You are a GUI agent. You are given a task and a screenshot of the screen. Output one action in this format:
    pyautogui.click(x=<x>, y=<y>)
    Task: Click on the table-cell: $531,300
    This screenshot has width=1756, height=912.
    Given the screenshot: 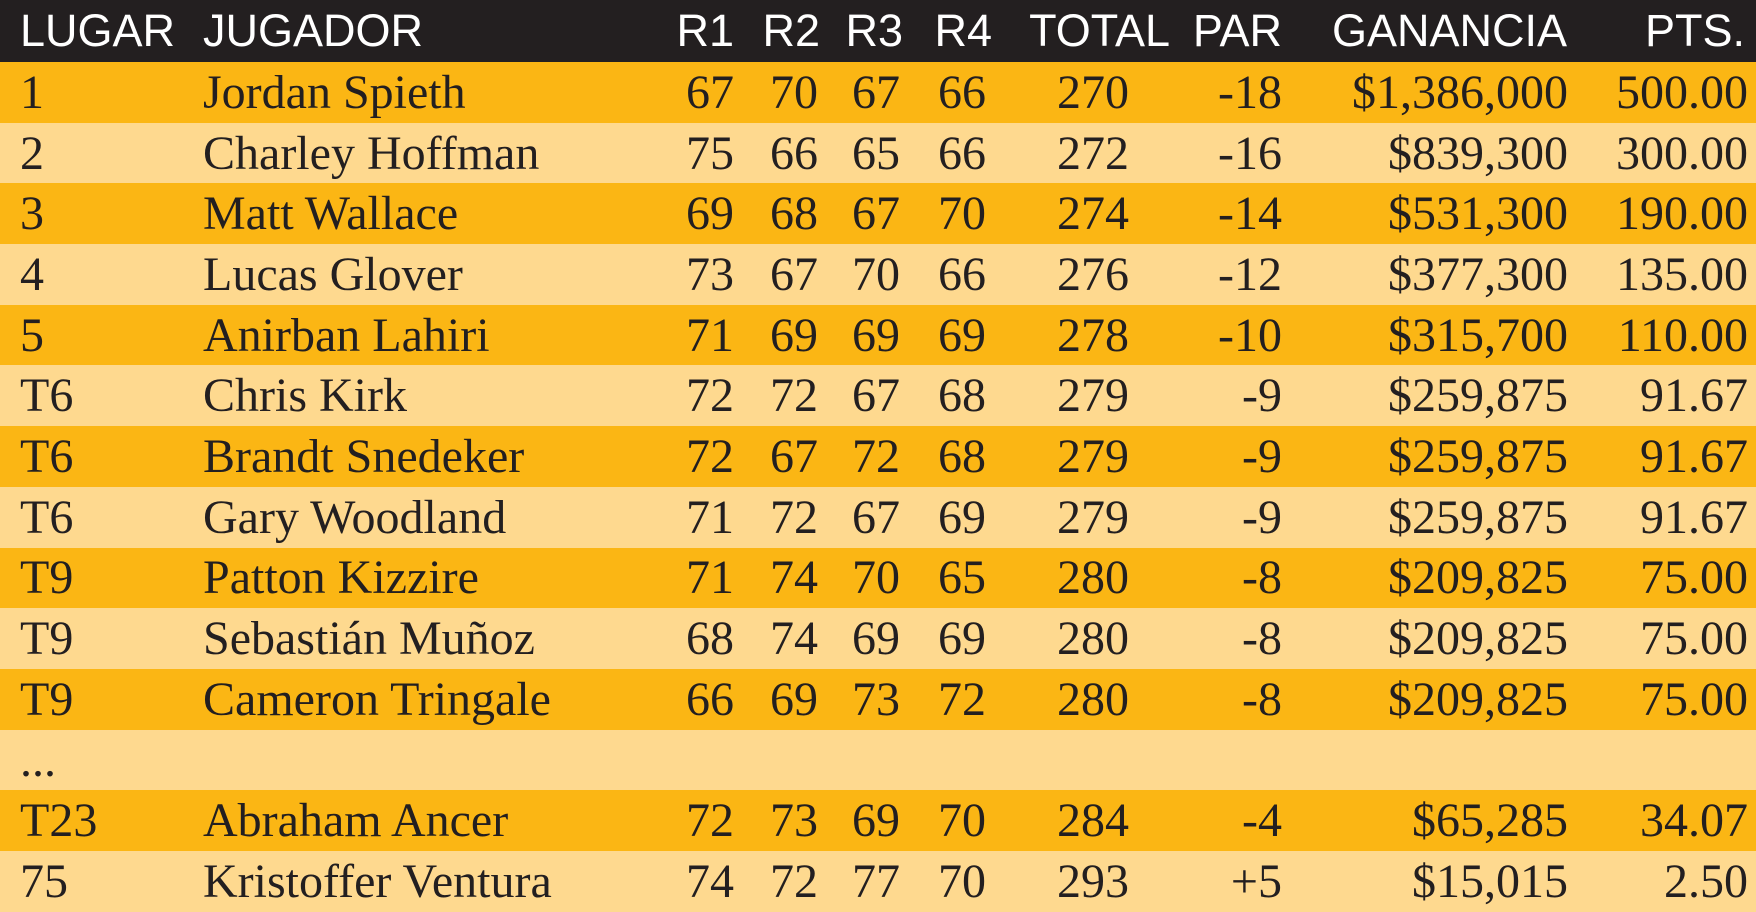 What is the action you would take?
    pyautogui.click(x=1478, y=214)
    